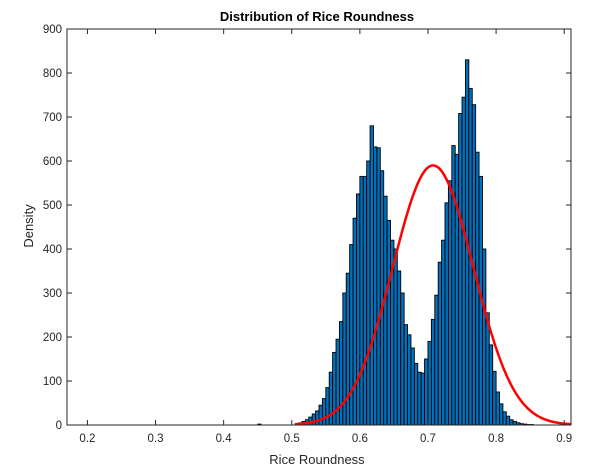 The width and height of the screenshot is (609, 472). I want to click on y-tick-label: 800, so click(52, 74).